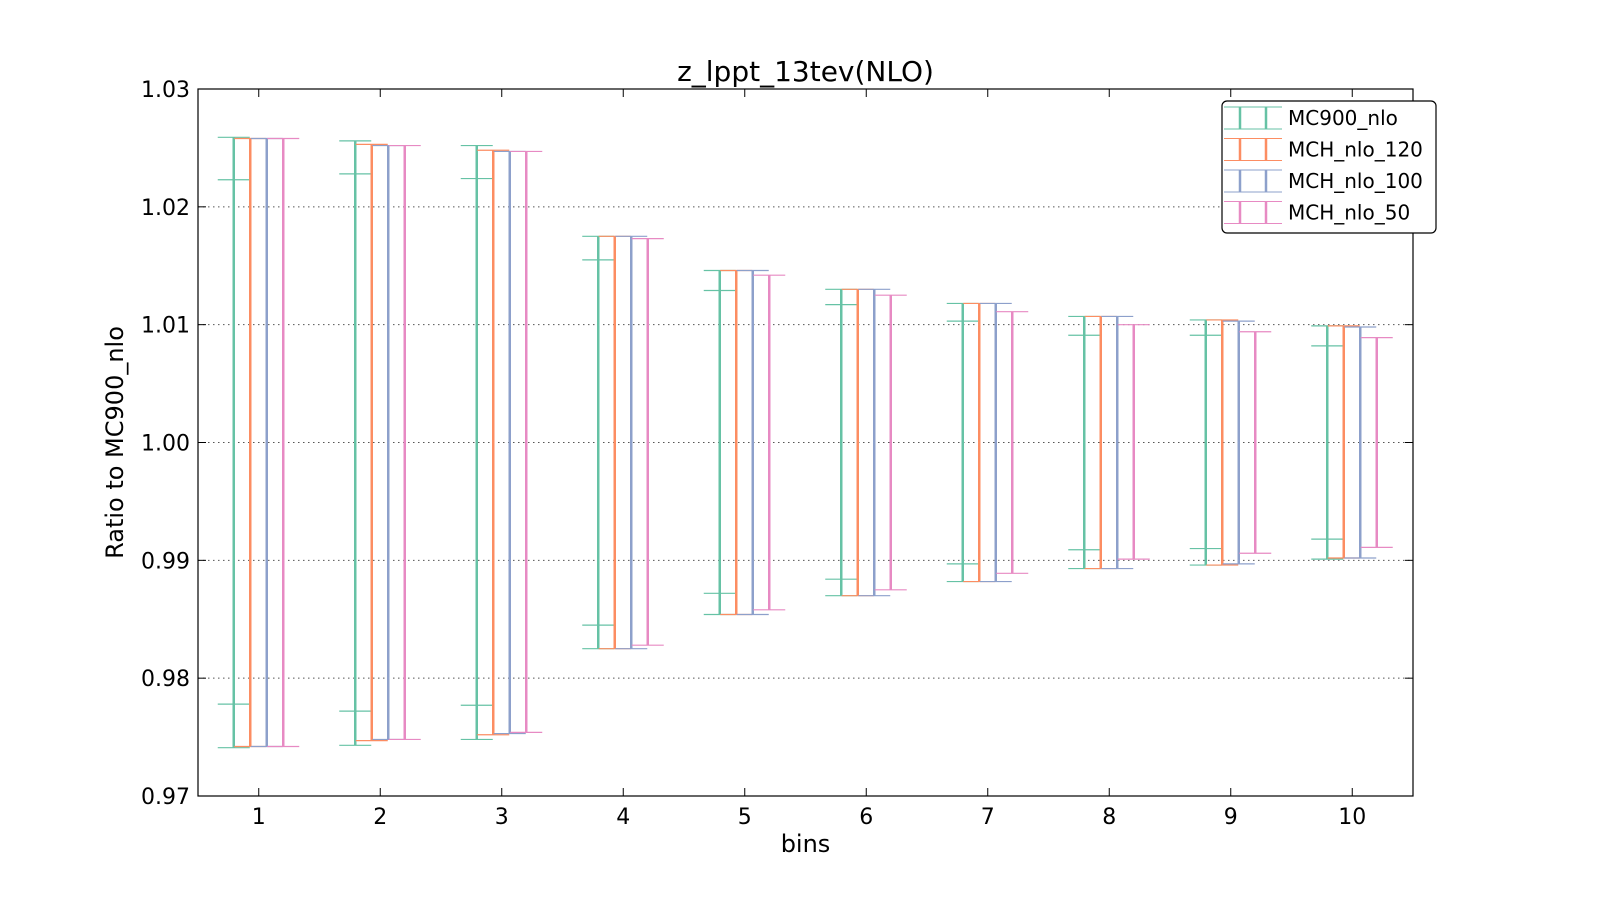 The height and width of the screenshot is (900, 1600). I want to click on y-tick-label: 0.99, so click(165, 561).